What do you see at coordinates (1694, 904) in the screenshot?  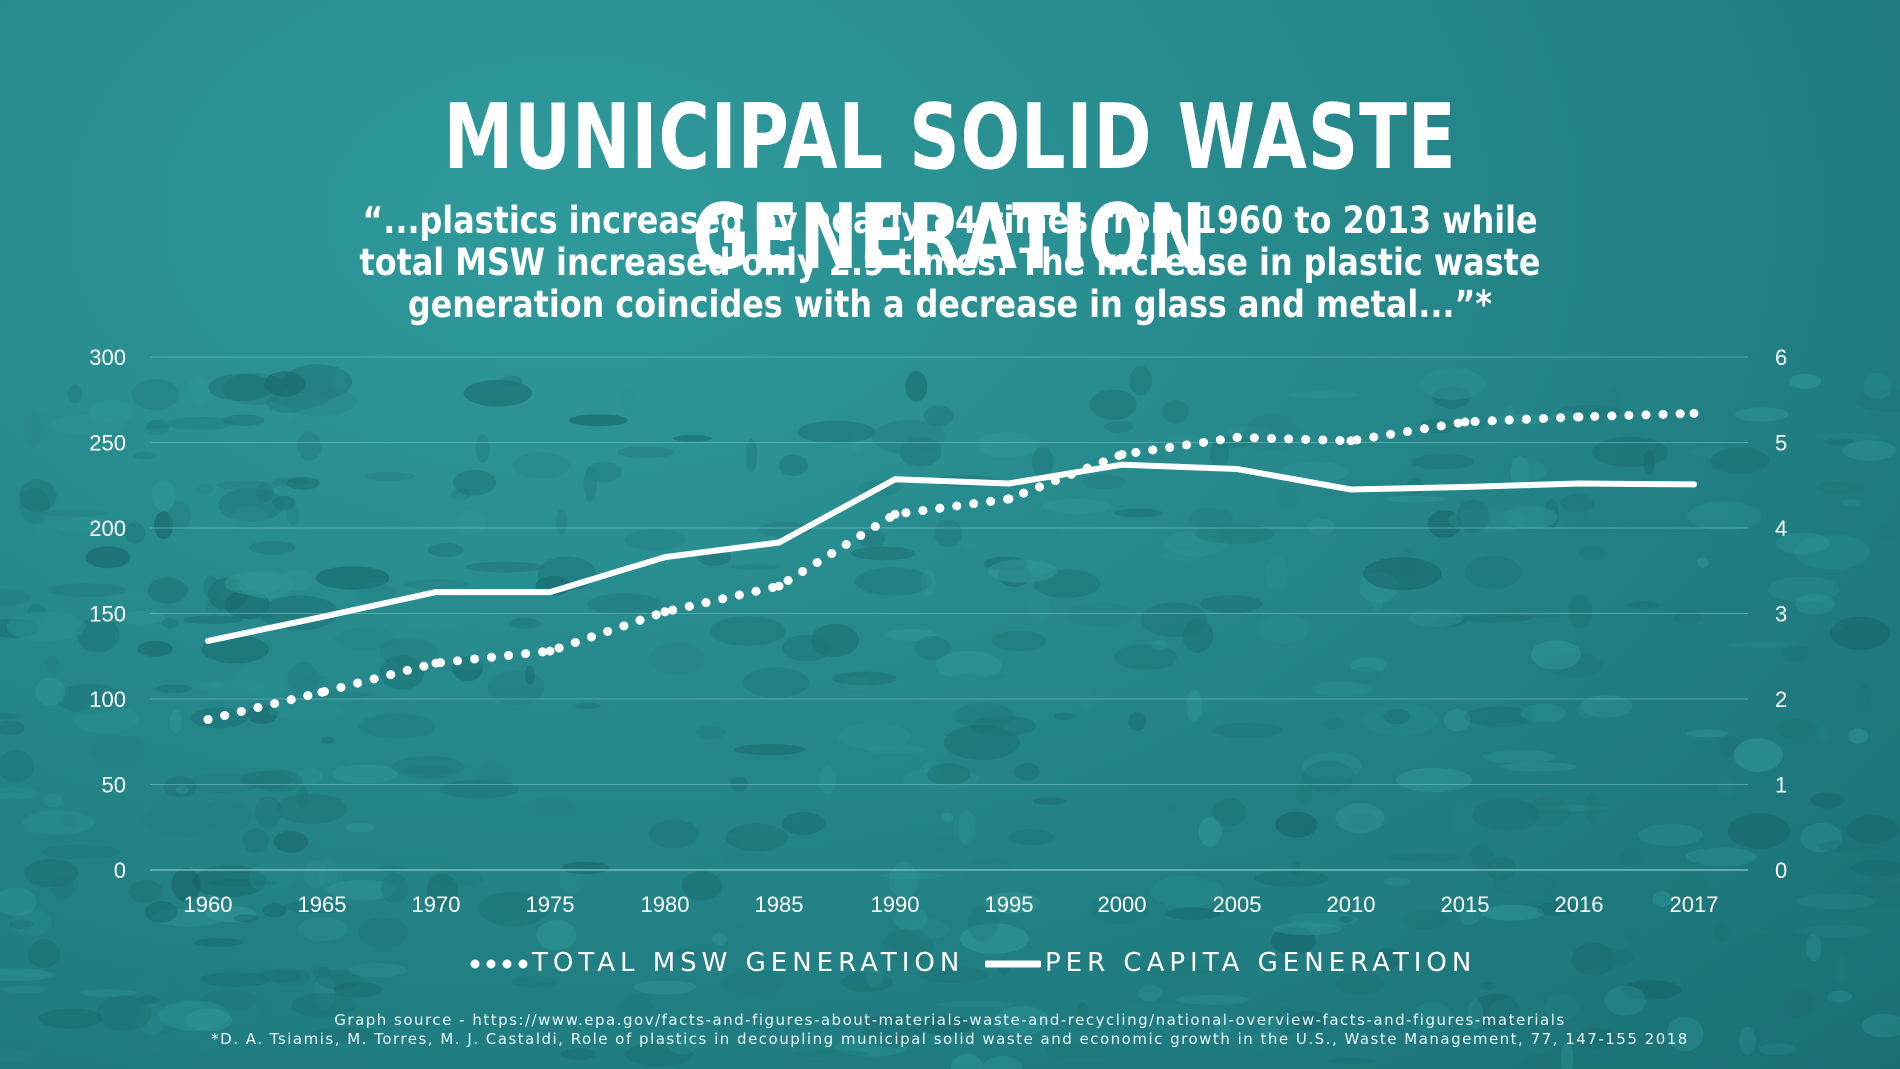 I see `x-tick-label: 2017` at bounding box center [1694, 904].